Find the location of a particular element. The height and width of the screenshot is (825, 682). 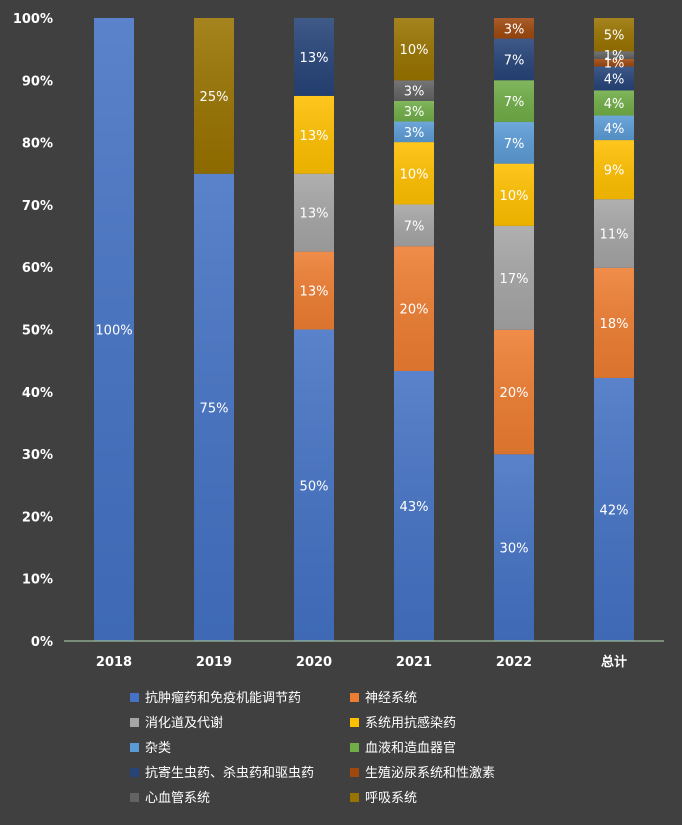

y-tick-label: 80% is located at coordinates (37, 144).